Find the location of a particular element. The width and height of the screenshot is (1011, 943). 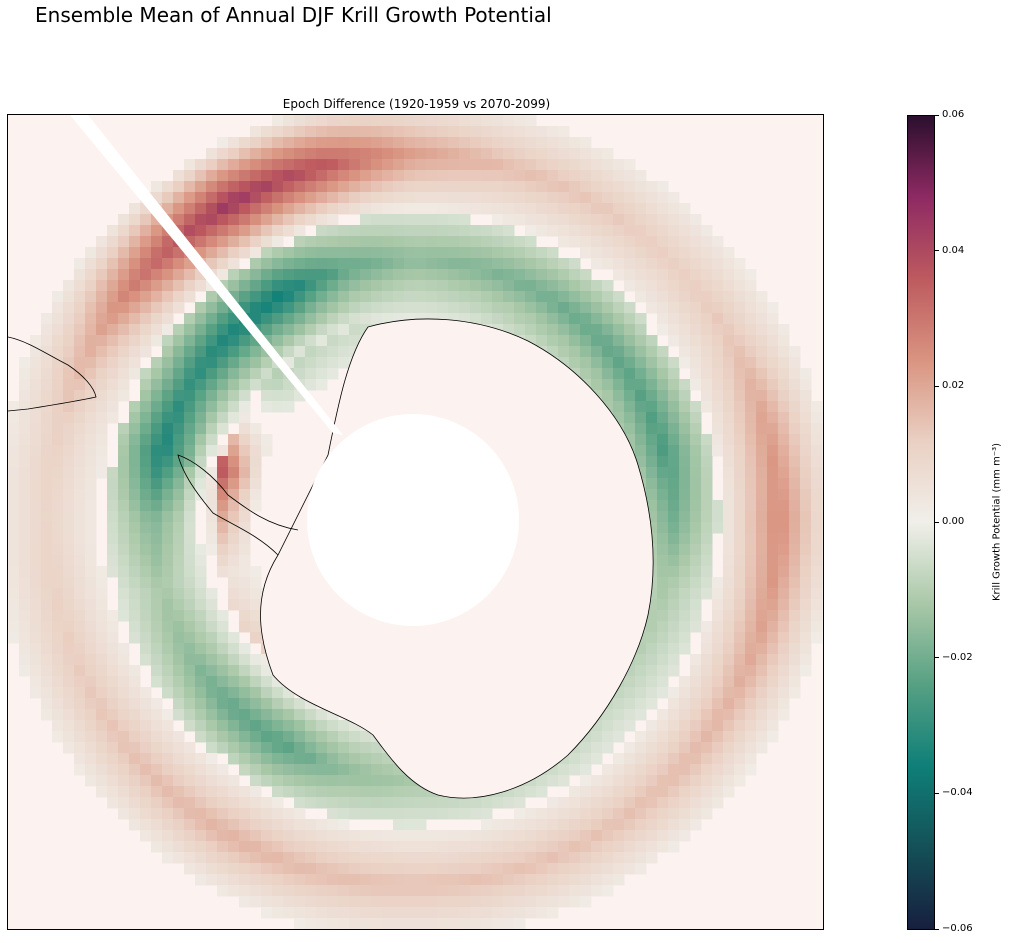

colorbar-tick-label: −0.06 is located at coordinates (957, 928).